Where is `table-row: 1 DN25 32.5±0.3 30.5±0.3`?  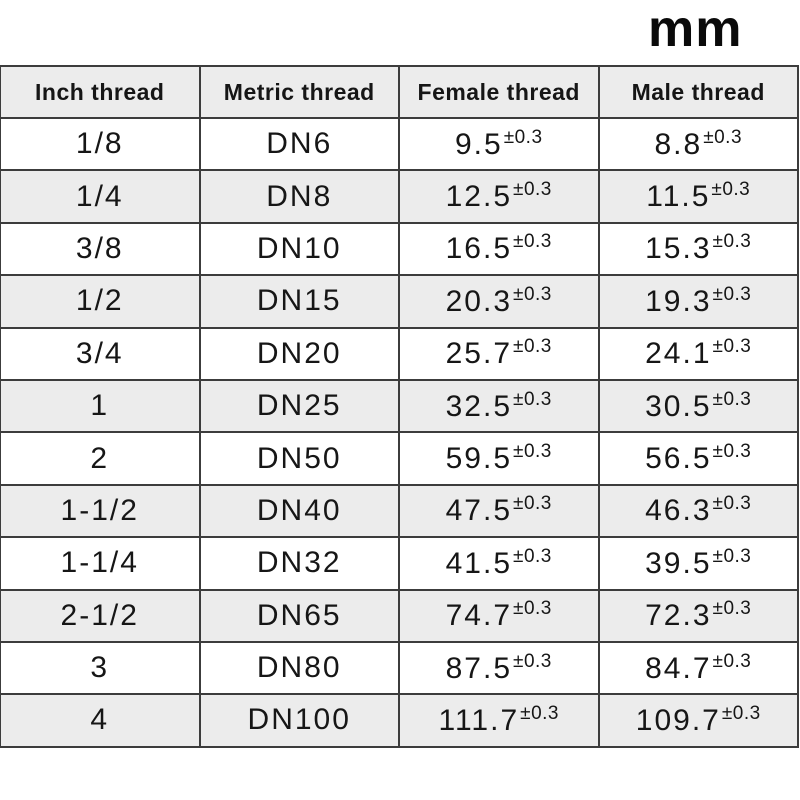 table-row: 1 DN25 32.5±0.3 30.5±0.3 is located at coordinates (399, 406).